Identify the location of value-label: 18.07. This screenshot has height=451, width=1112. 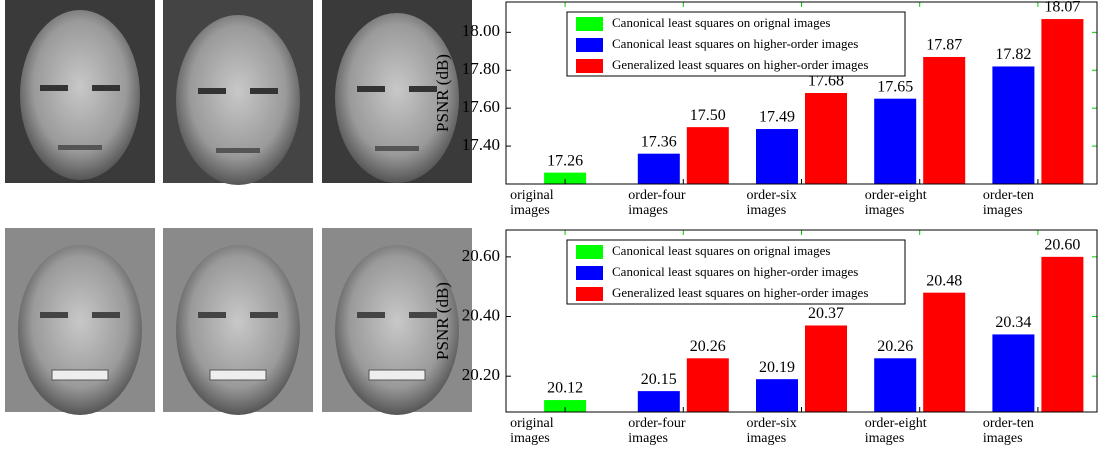
(1062, 8).